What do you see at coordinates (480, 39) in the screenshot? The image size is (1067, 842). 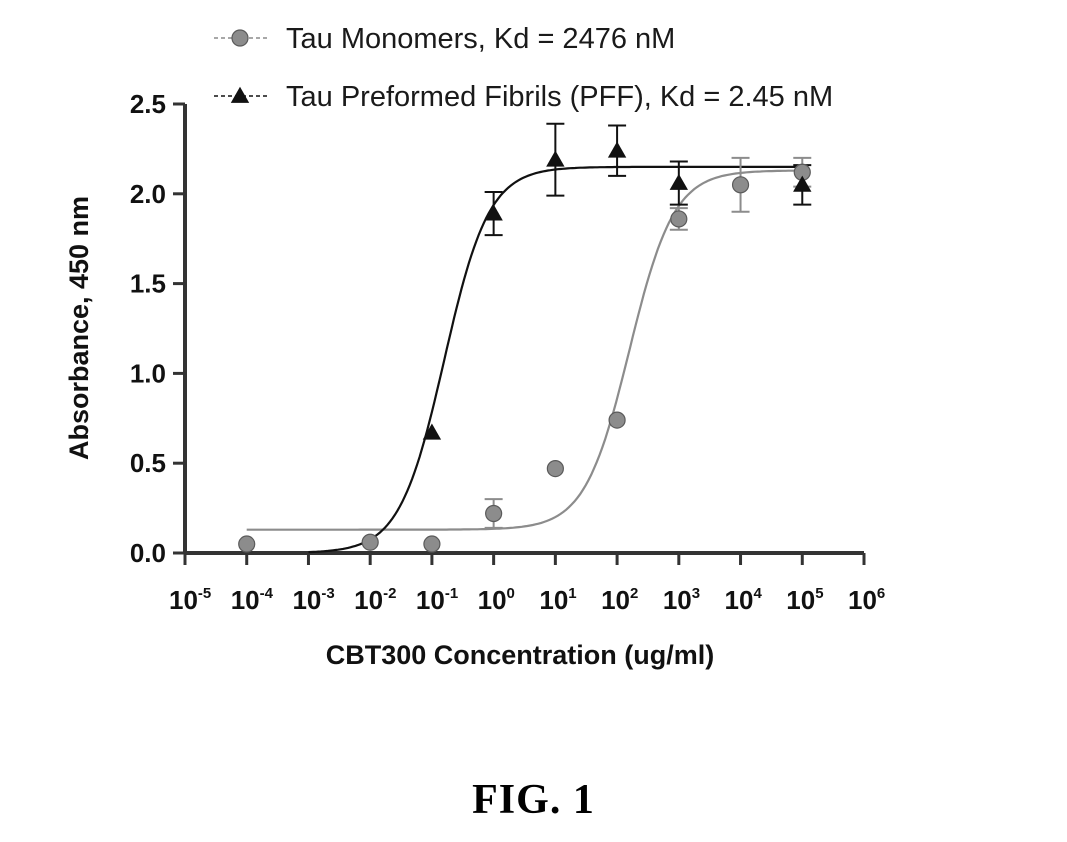 I see `legend-label: Tau Monomers, Kd = 2476 nM` at bounding box center [480, 39].